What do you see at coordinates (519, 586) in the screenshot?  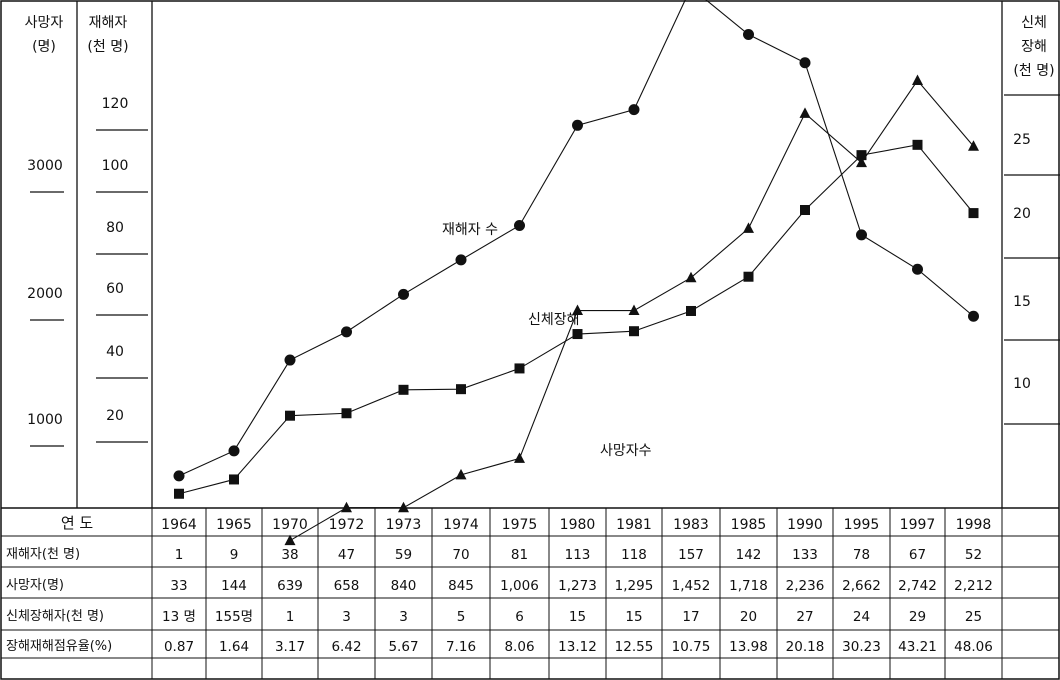 I see `table-value-cell: 1,006` at bounding box center [519, 586].